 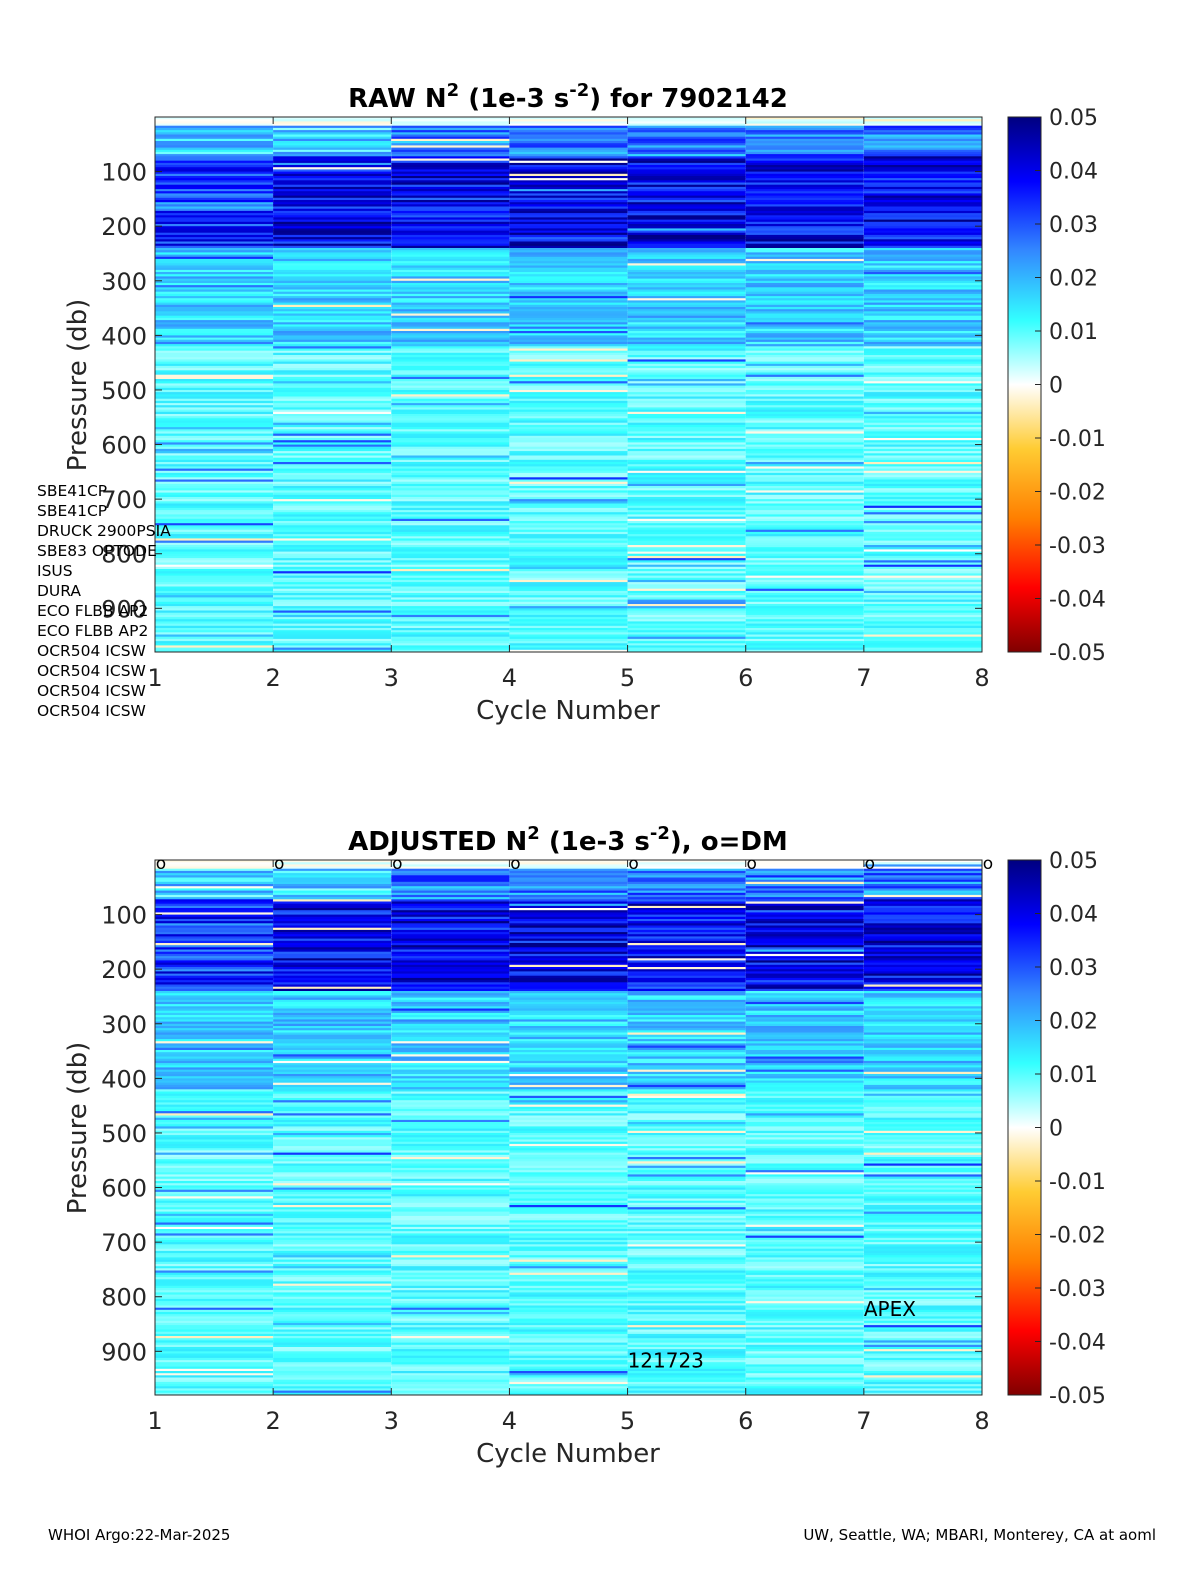 I want to click on colorbar-tick-label: -0.03, so click(x=1077, y=546).